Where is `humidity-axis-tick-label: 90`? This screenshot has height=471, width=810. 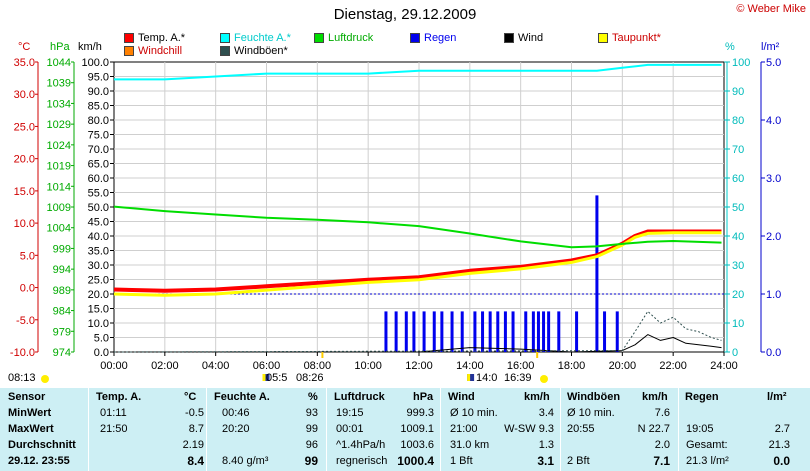
humidity-axis-tick-label: 90 is located at coordinates (738, 92).